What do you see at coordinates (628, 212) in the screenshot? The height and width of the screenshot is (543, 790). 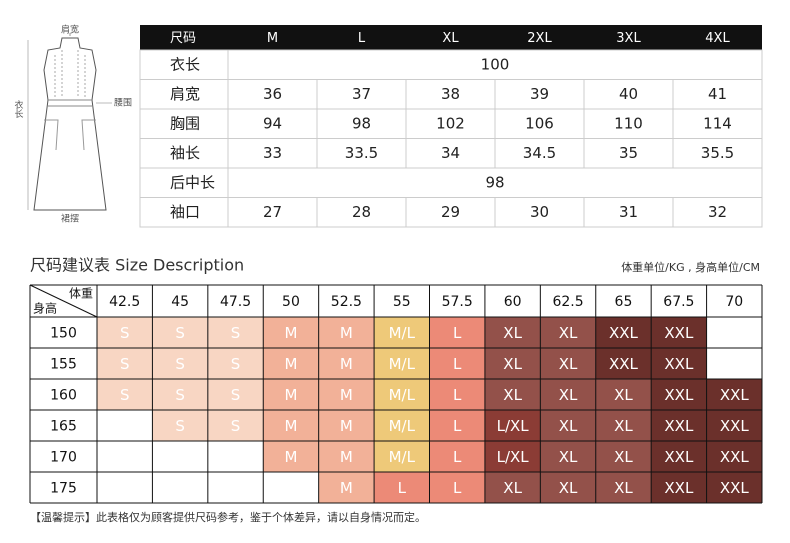 I see `size-cell: 31` at bounding box center [628, 212].